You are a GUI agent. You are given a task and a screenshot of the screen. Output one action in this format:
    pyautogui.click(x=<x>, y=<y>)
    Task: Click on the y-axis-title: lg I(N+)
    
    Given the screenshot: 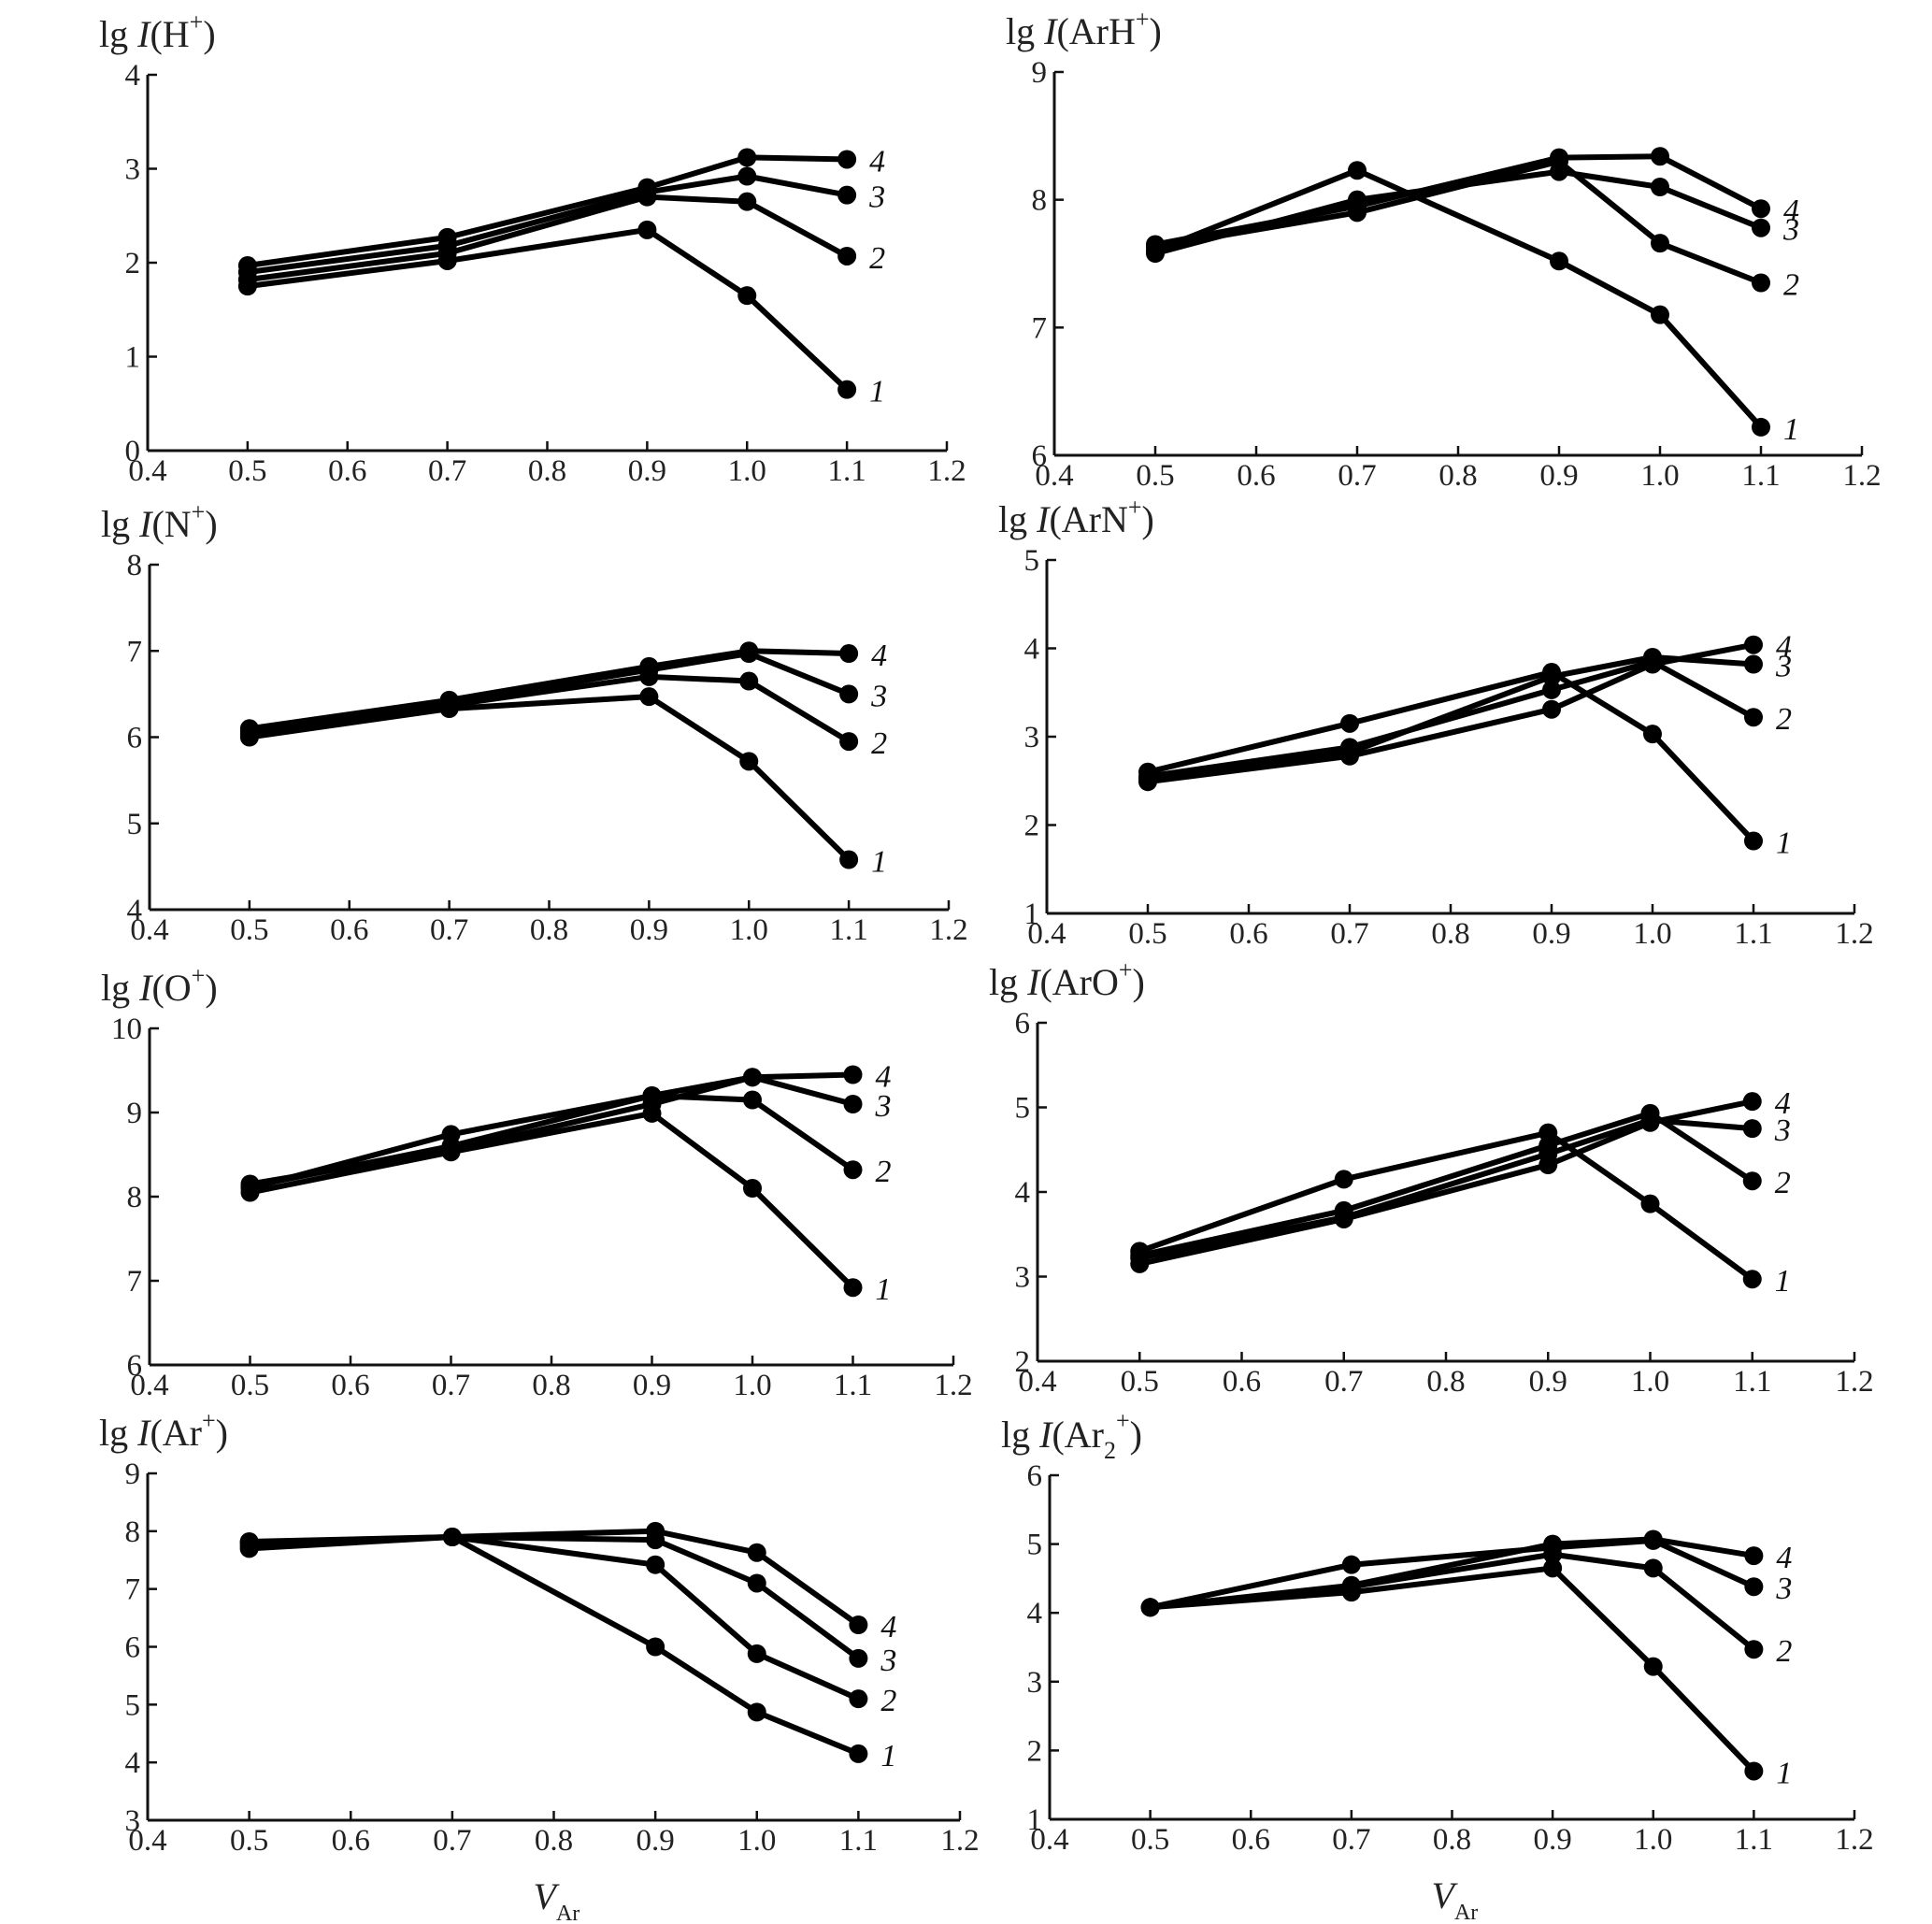 What is the action you would take?
    pyautogui.click(x=159, y=521)
    